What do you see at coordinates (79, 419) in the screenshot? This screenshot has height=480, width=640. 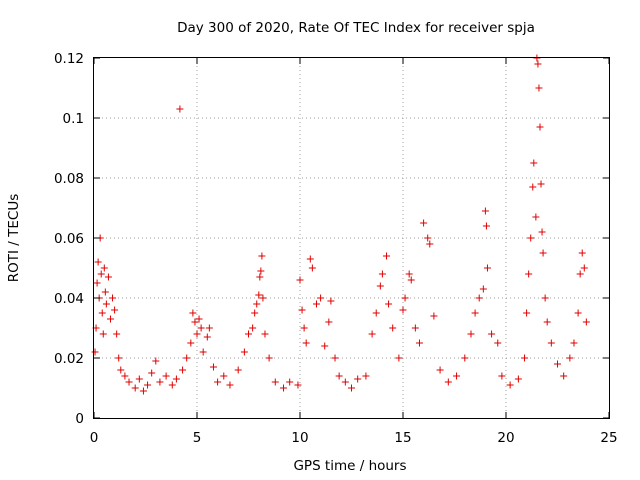 I see `y-tick-label: 0` at bounding box center [79, 419].